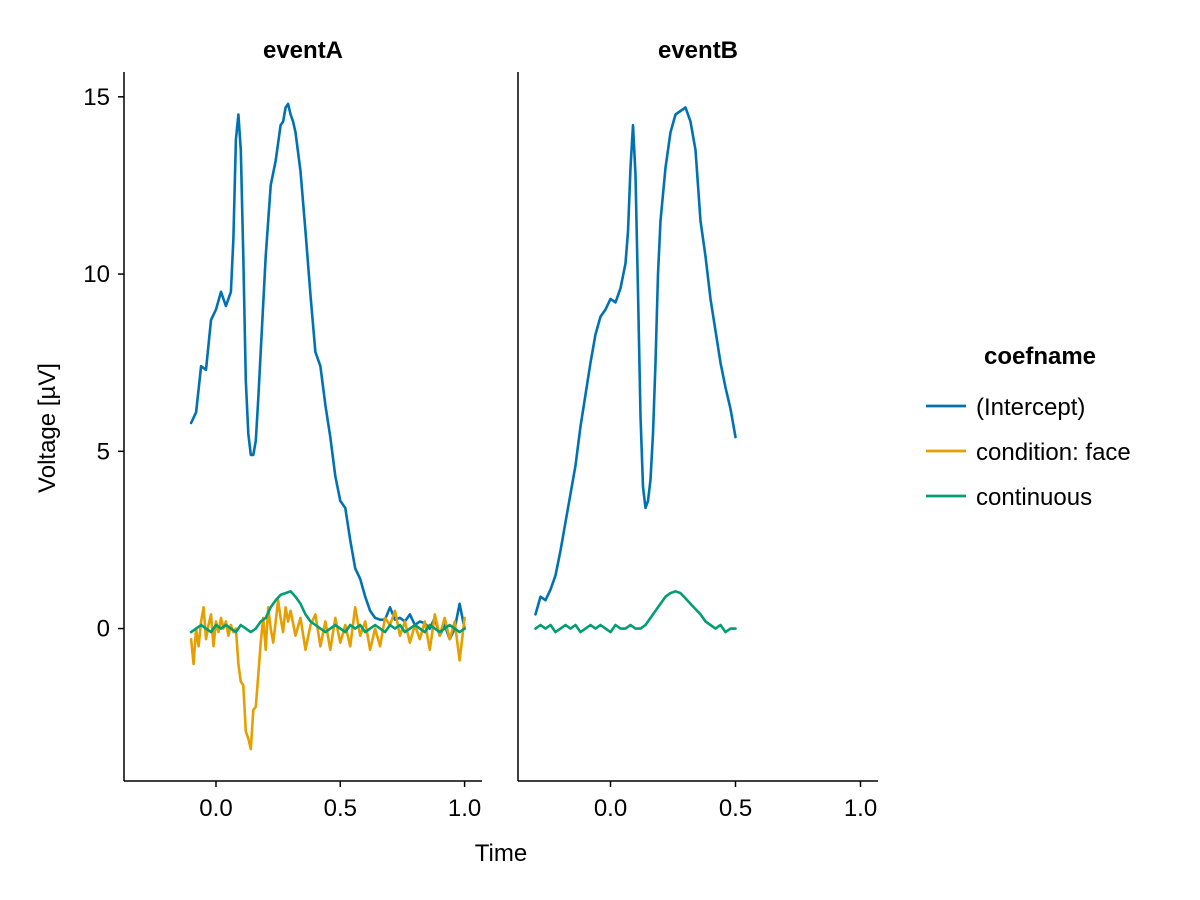  What do you see at coordinates (47, 428) in the screenshot?
I see `y-axis-label: Voltage [µV]` at bounding box center [47, 428].